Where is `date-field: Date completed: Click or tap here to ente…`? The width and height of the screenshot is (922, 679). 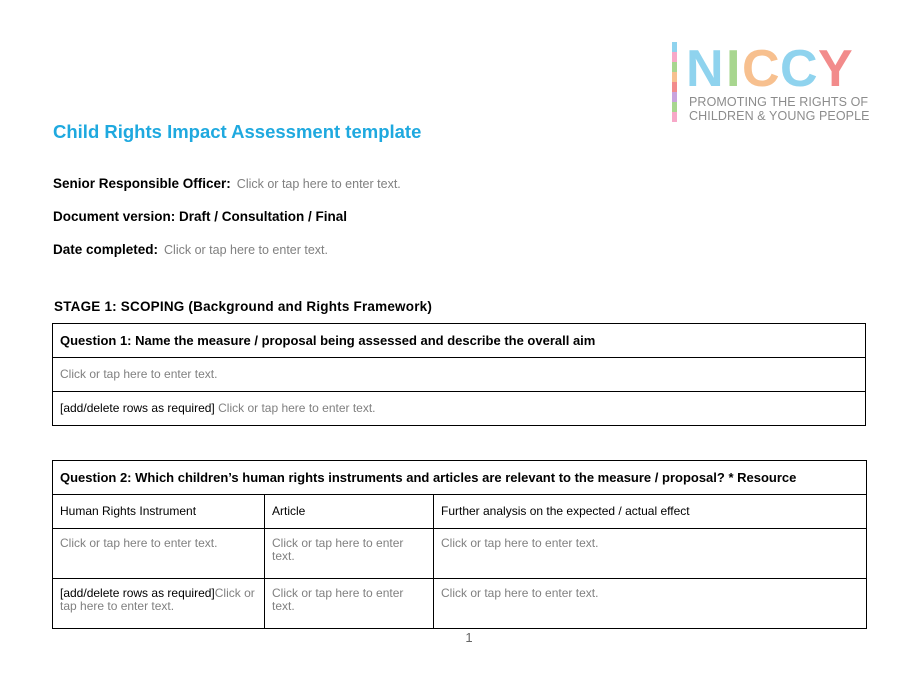
date-field: Date completed: Click or tap here to ente… is located at coordinates (190, 249).